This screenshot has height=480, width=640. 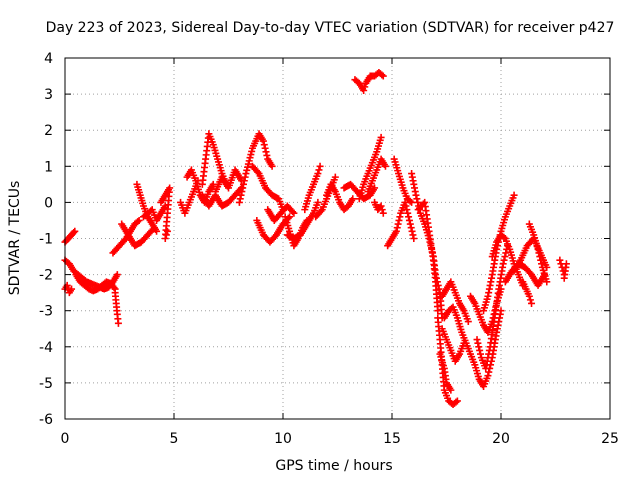 What do you see at coordinates (46, 348) in the screenshot?
I see `y-tick-label: -4` at bounding box center [46, 348].